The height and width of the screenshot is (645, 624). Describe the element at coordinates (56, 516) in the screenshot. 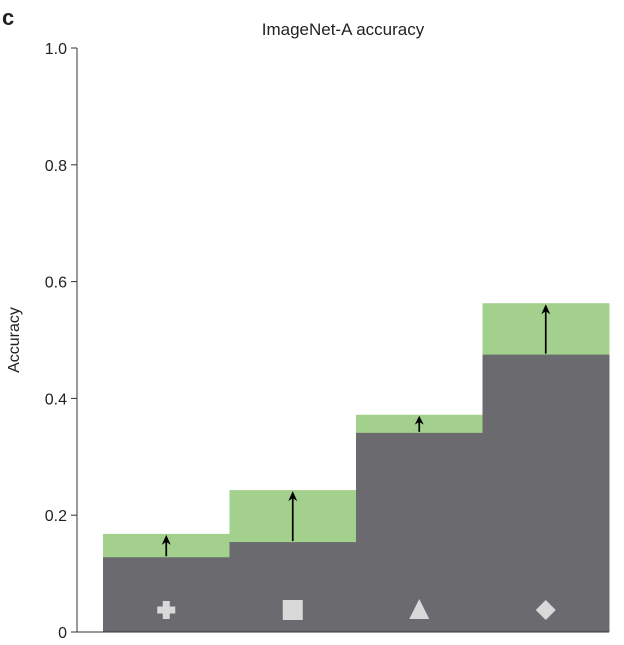

I see `y-tick-label: 0.2` at that location.